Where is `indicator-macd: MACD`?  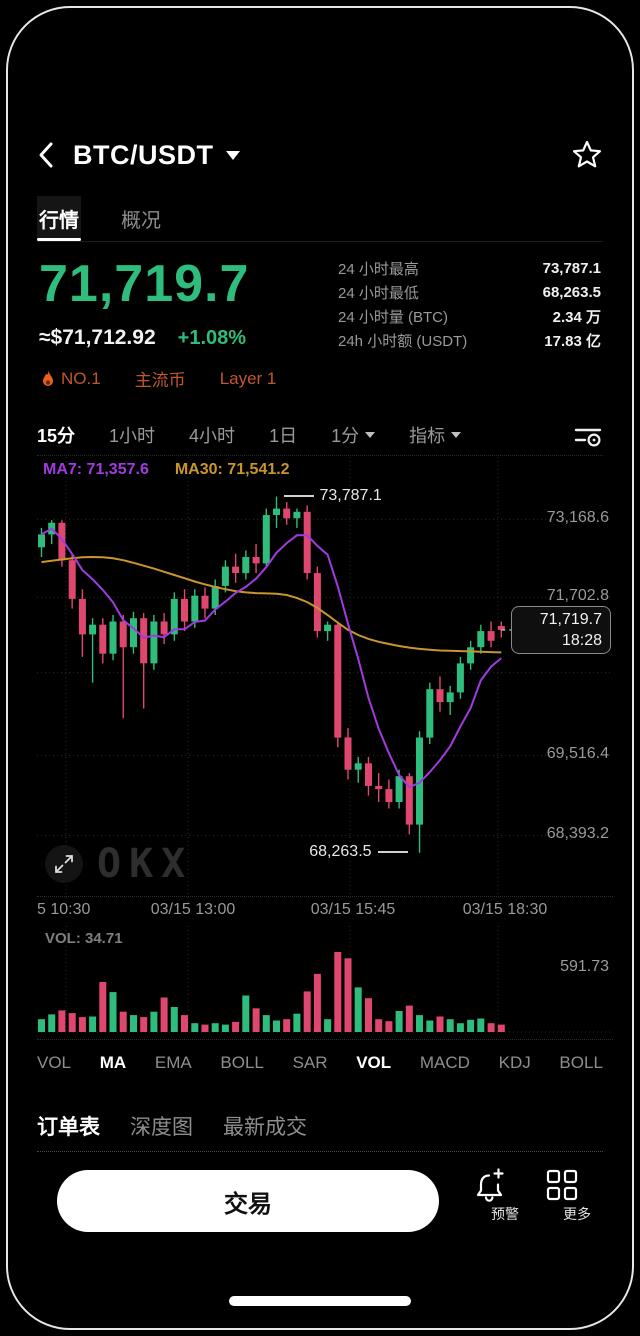
indicator-macd: MACD is located at coordinates (444, 1062).